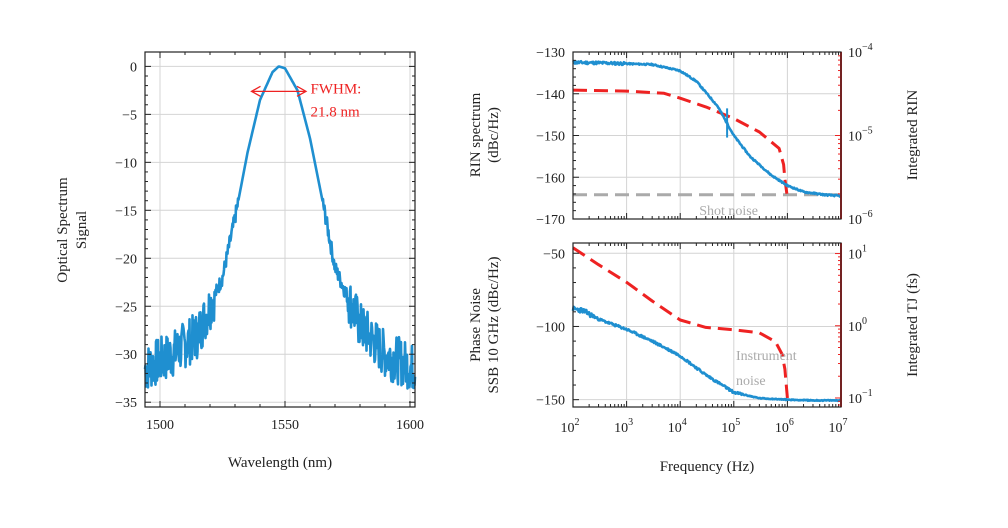  What do you see at coordinates (280, 463) in the screenshot?
I see `spectrum-xlabel: Wavelength (nm)` at bounding box center [280, 463].